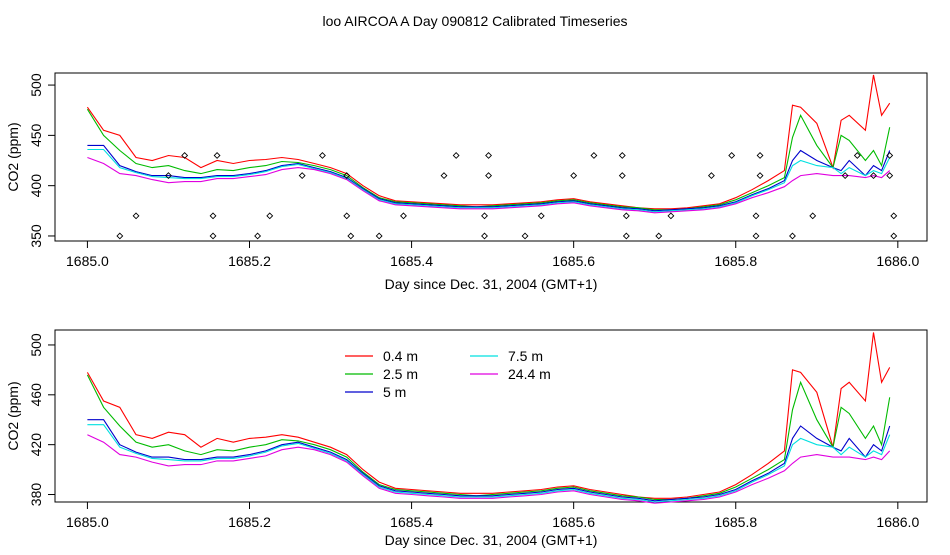  Describe the element at coordinates (249, 522) in the screenshot. I see `bottom-x-tick-label: 1685.2` at that location.